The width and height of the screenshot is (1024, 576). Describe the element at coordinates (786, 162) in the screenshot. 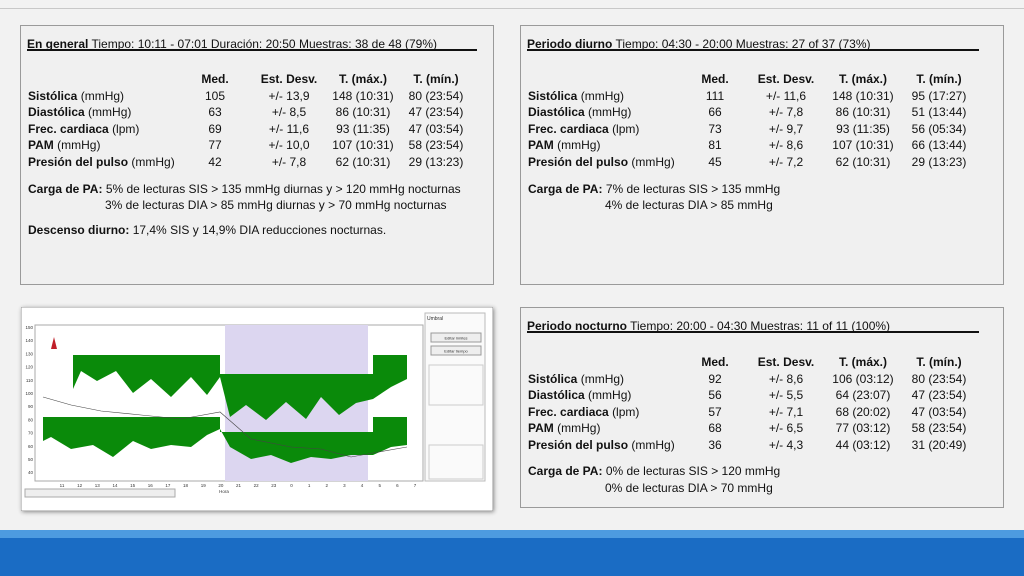

I see `cell: +/- 7,2` at that location.